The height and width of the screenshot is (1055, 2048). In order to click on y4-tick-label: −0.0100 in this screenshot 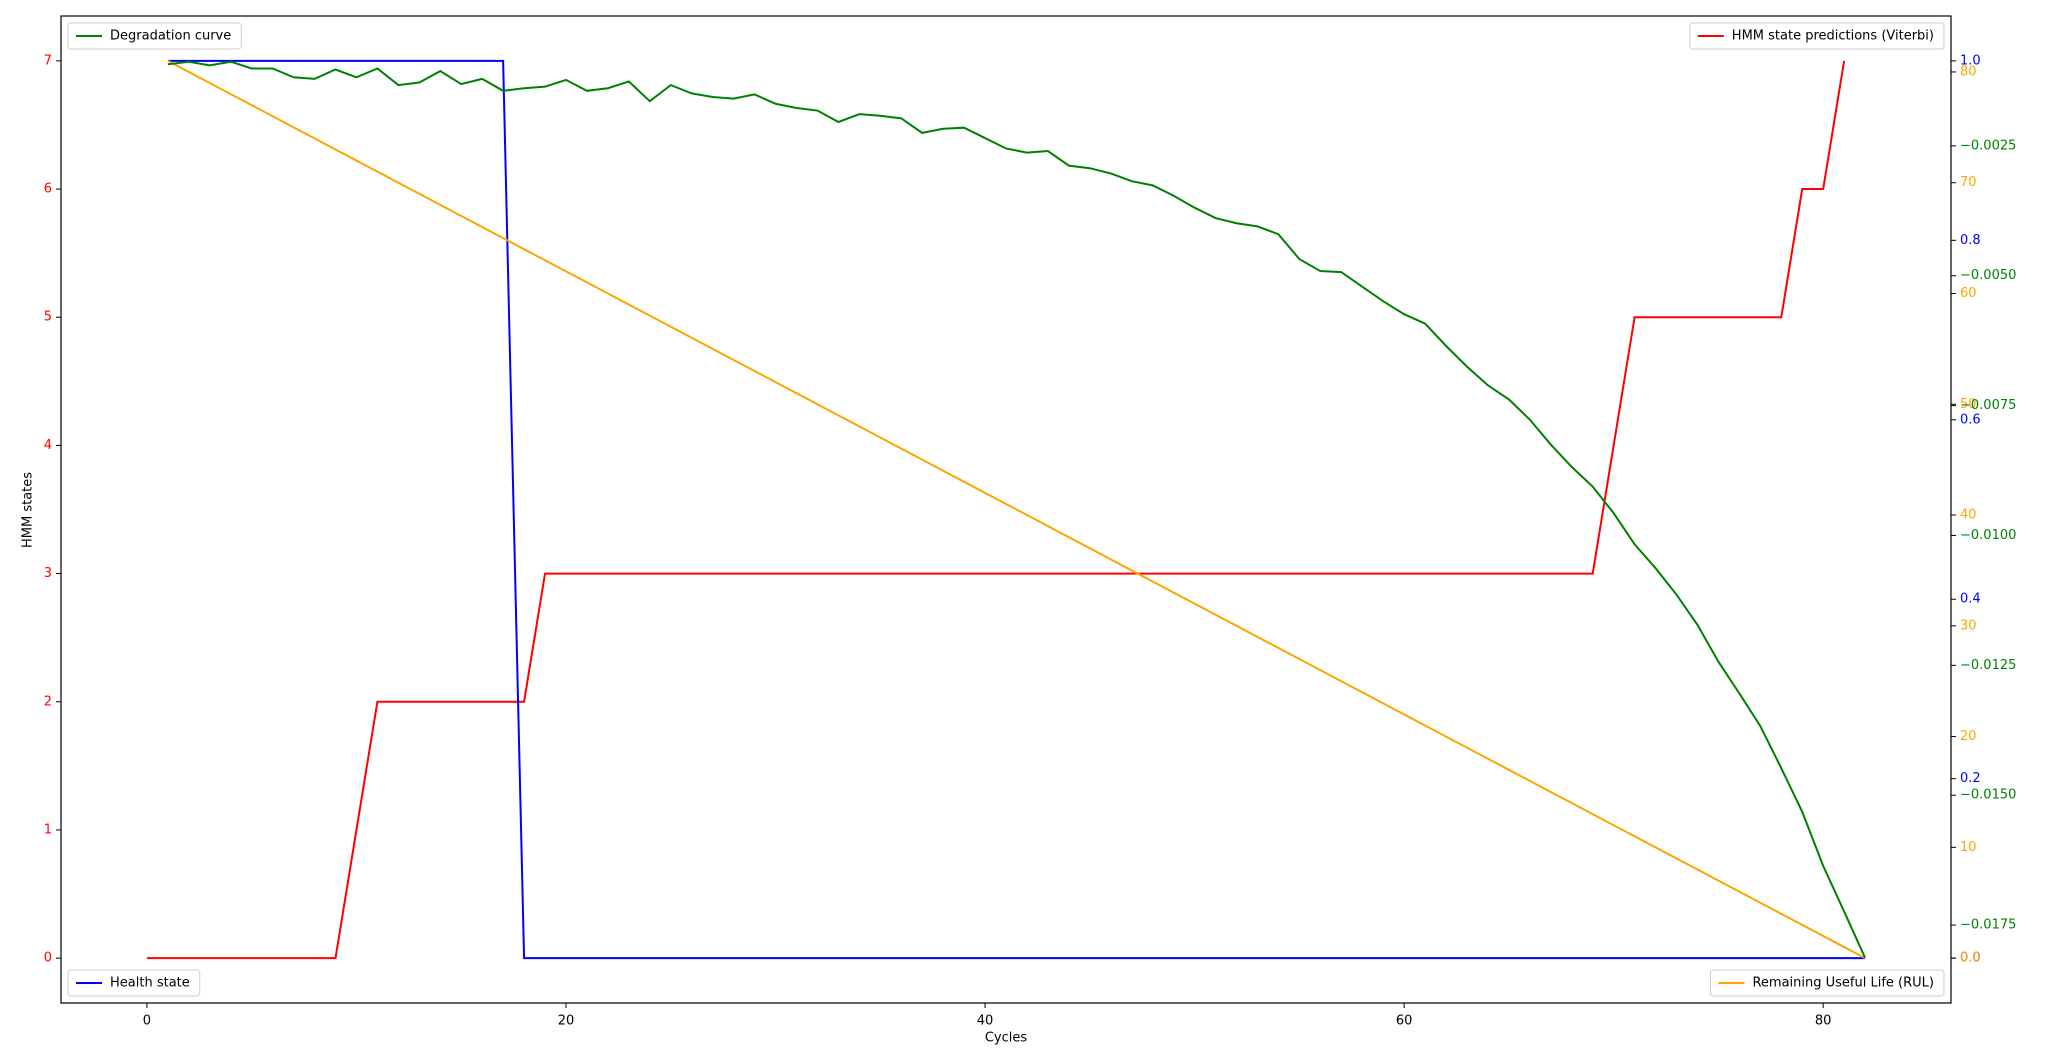, I will do `click(1988, 535)`.